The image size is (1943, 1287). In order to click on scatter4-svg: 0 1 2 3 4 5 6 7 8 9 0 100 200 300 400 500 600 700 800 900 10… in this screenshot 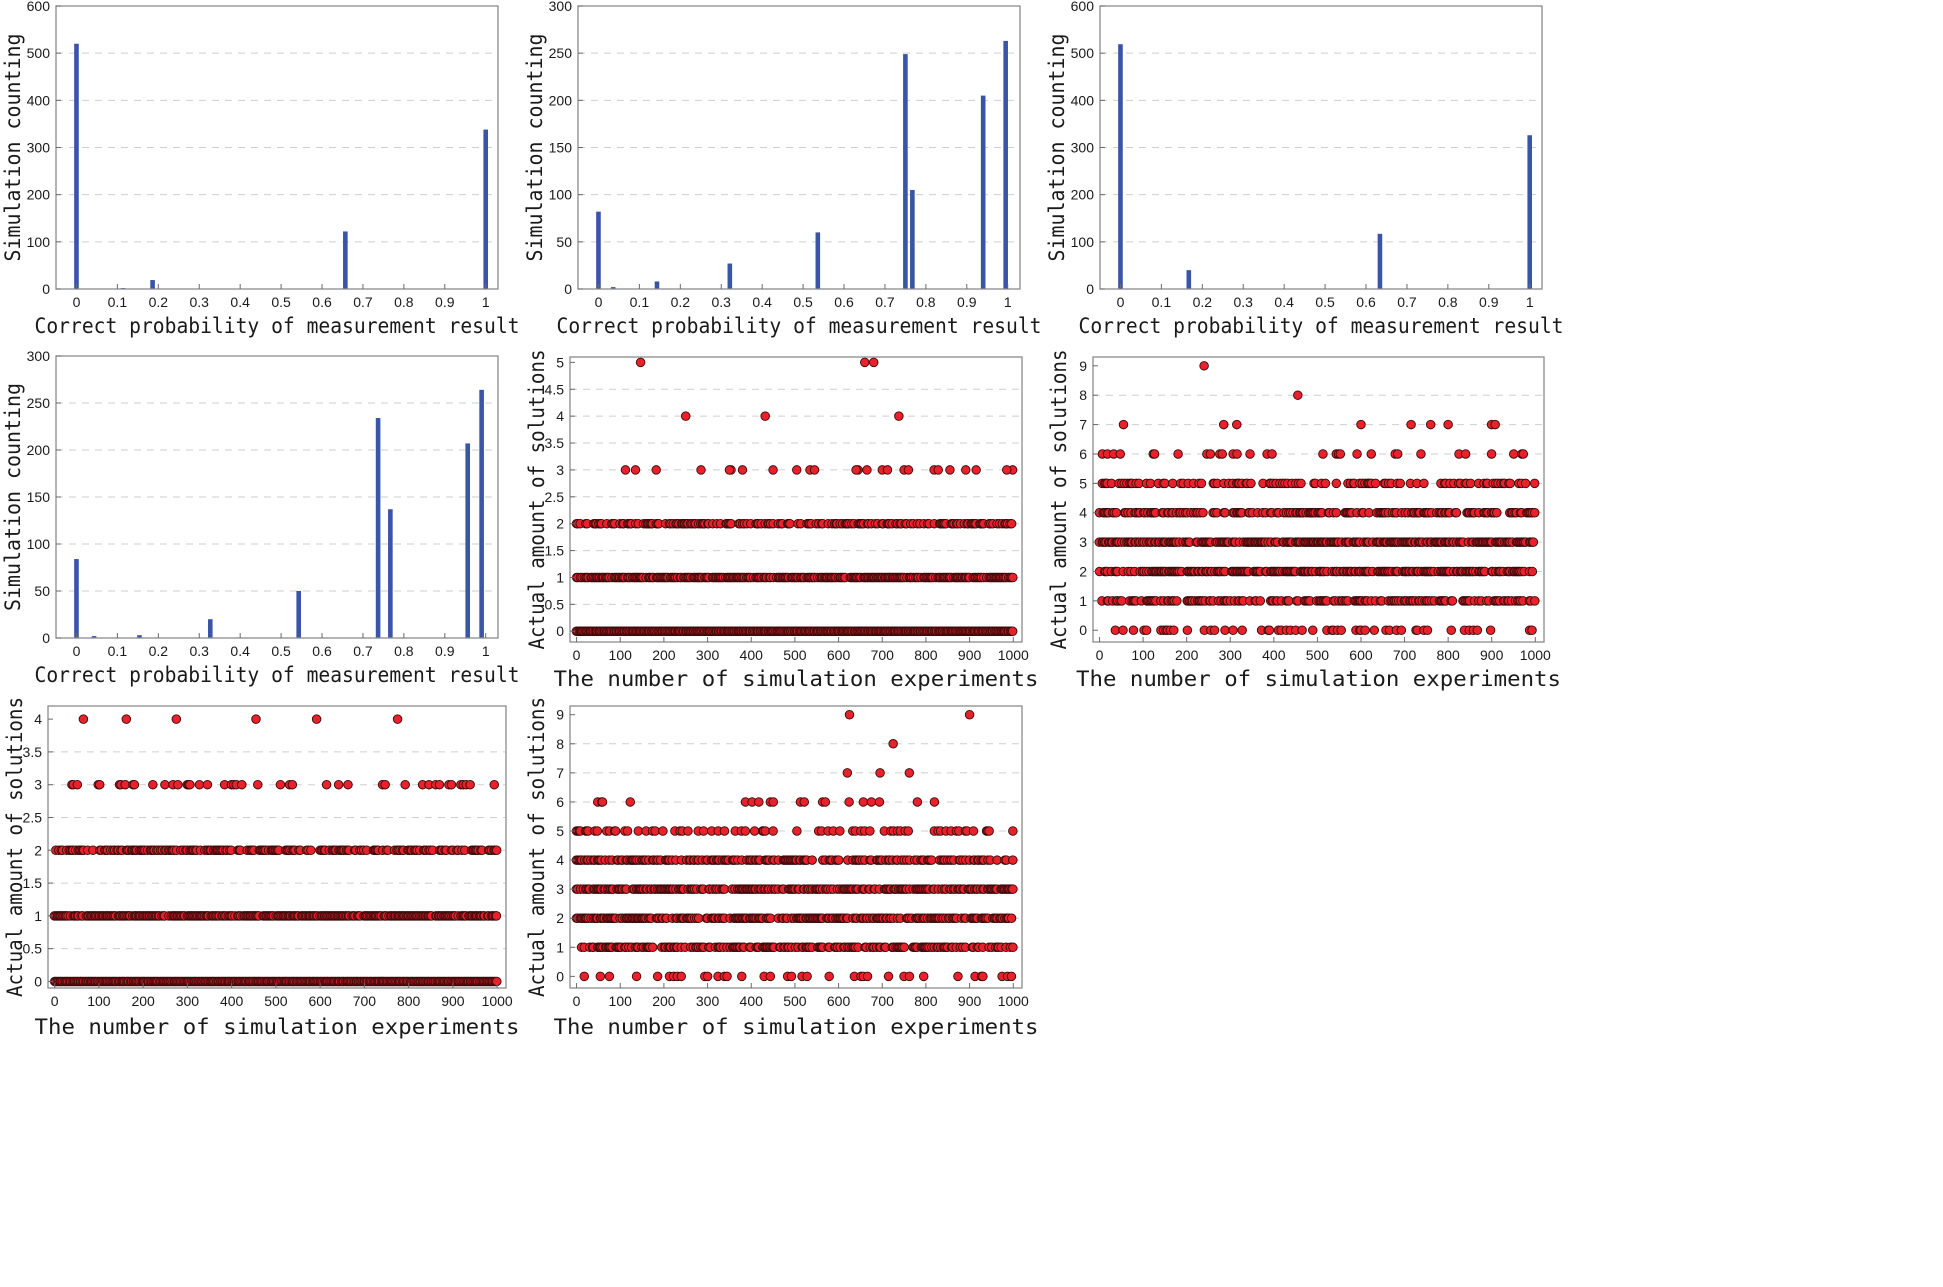, I will do `click(782, 868)`.